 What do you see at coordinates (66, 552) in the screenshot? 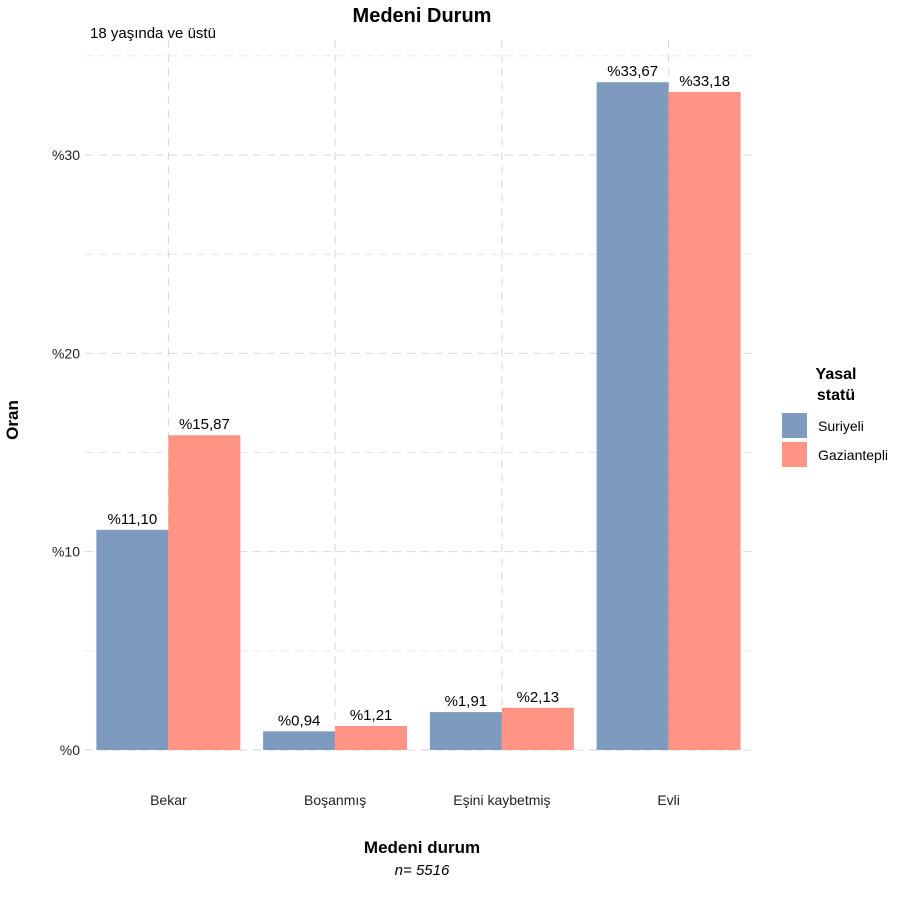
I see `y-tick-label: %10` at bounding box center [66, 552].